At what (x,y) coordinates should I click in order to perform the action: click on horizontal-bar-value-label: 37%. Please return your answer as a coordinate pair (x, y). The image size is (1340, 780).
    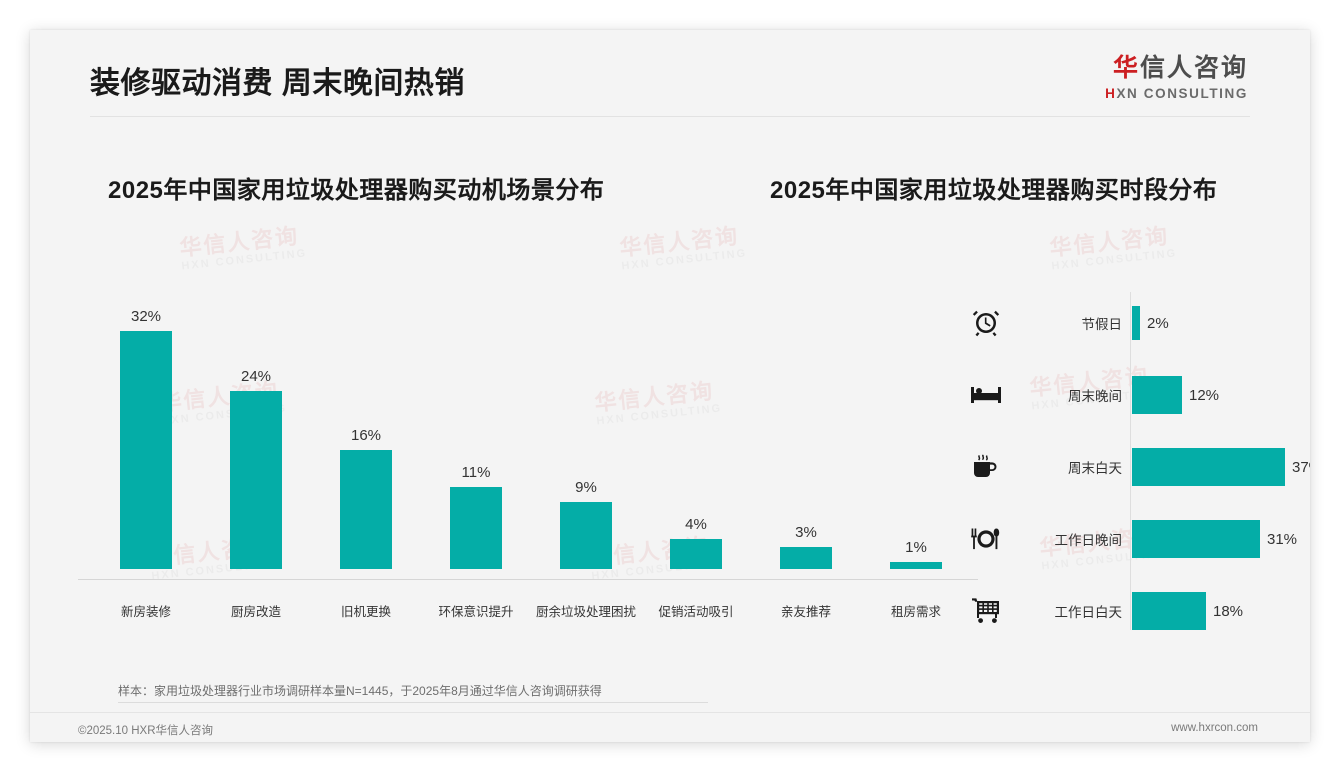
    Looking at the image, I should click on (1301, 467).